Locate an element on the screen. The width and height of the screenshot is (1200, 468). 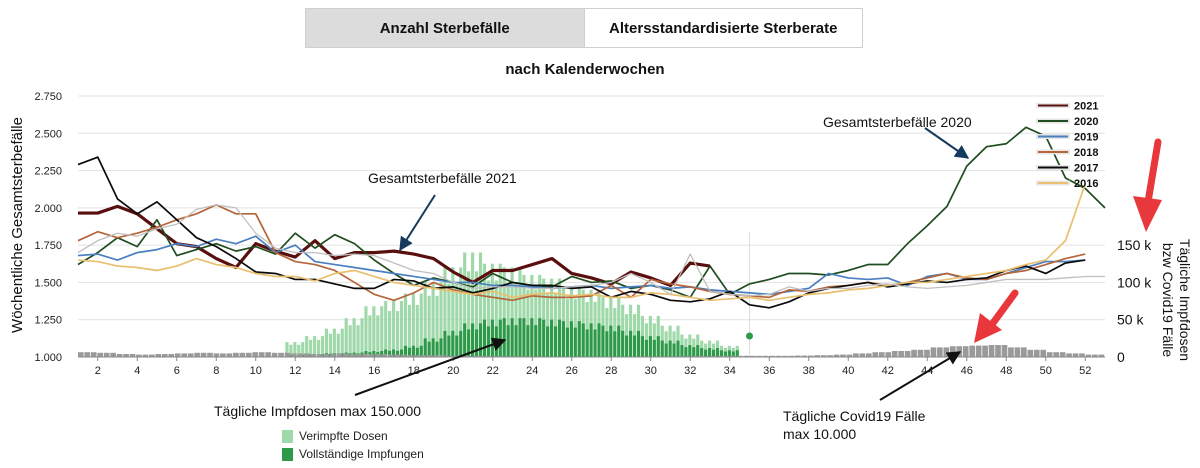
x-tick-label: 2 is located at coordinates (98, 371).